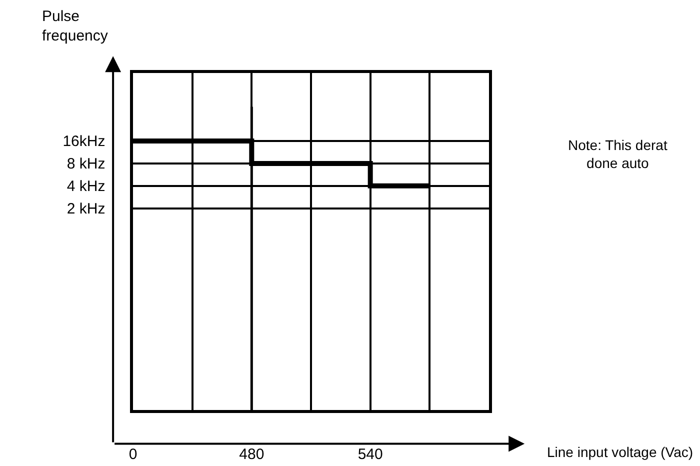  I want to click on y-tick-label: 8 kHz, so click(86, 164).